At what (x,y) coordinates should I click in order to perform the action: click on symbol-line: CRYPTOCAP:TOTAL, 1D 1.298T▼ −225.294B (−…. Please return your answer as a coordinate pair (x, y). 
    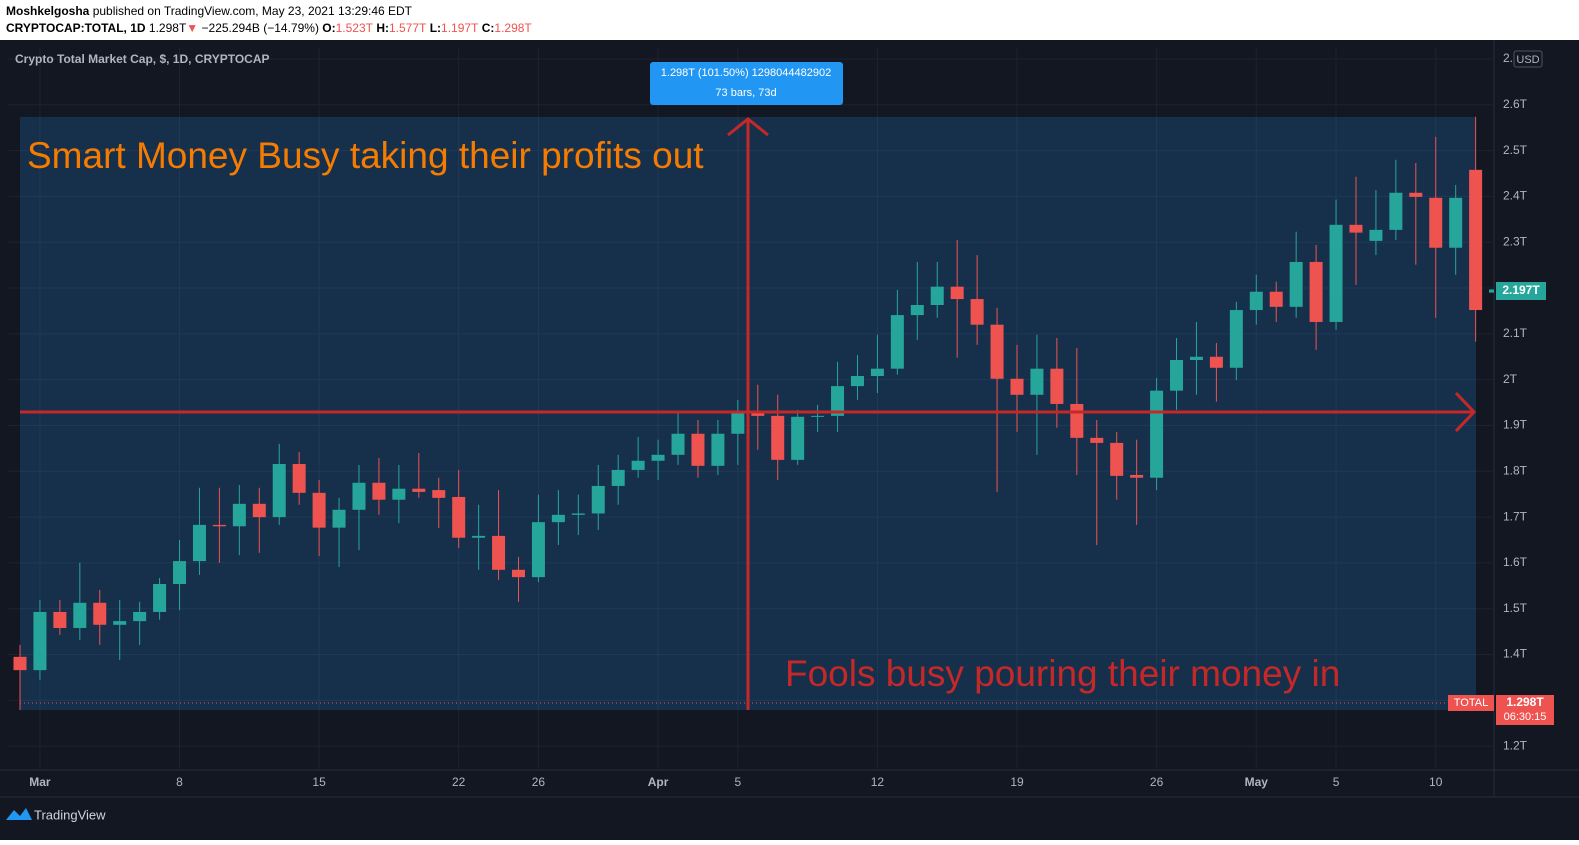
    Looking at the image, I should click on (269, 28).